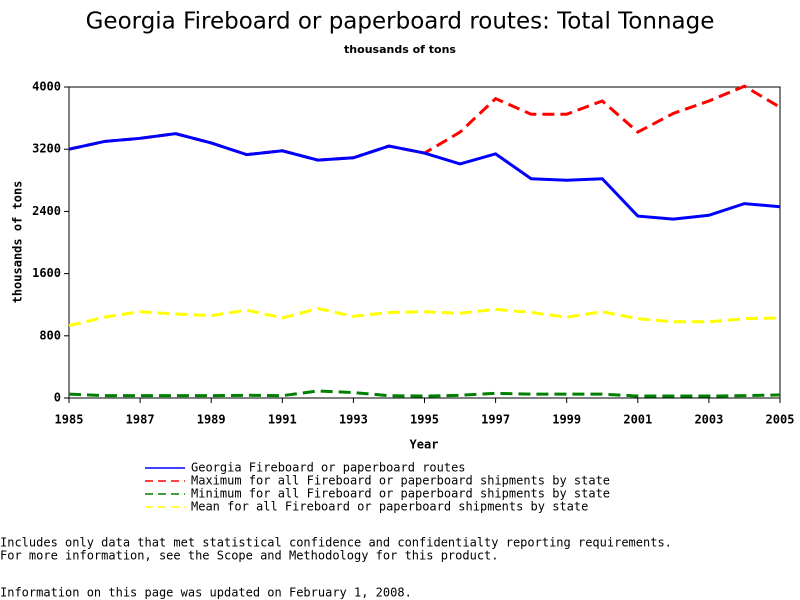 This screenshot has height=600, width=800. What do you see at coordinates (50, 335) in the screenshot?
I see `y-tick-label: 800` at bounding box center [50, 335].